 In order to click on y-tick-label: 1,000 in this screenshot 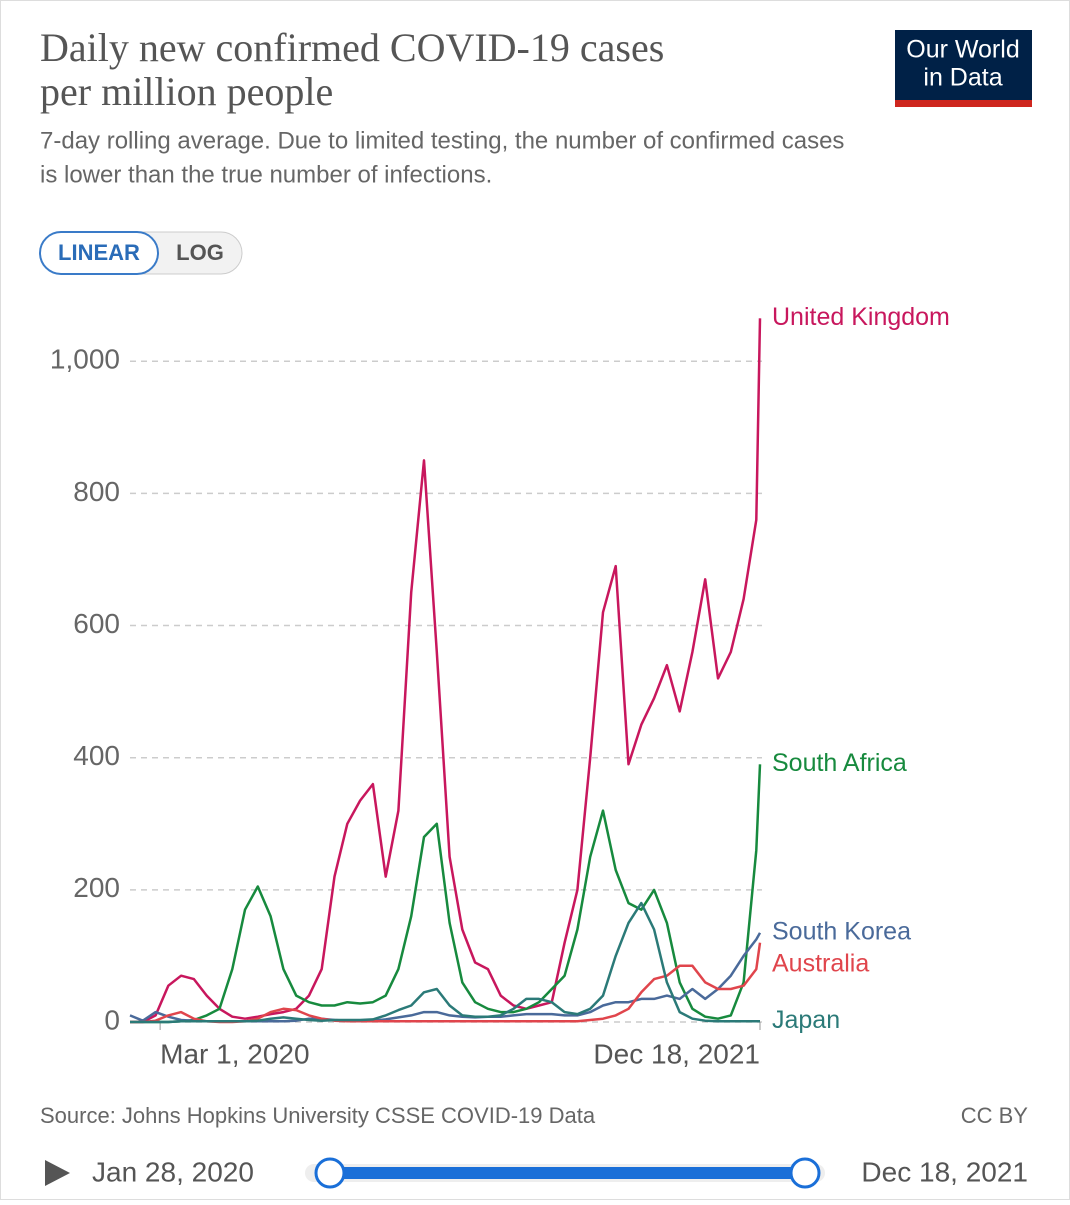, I will do `click(85, 359)`.